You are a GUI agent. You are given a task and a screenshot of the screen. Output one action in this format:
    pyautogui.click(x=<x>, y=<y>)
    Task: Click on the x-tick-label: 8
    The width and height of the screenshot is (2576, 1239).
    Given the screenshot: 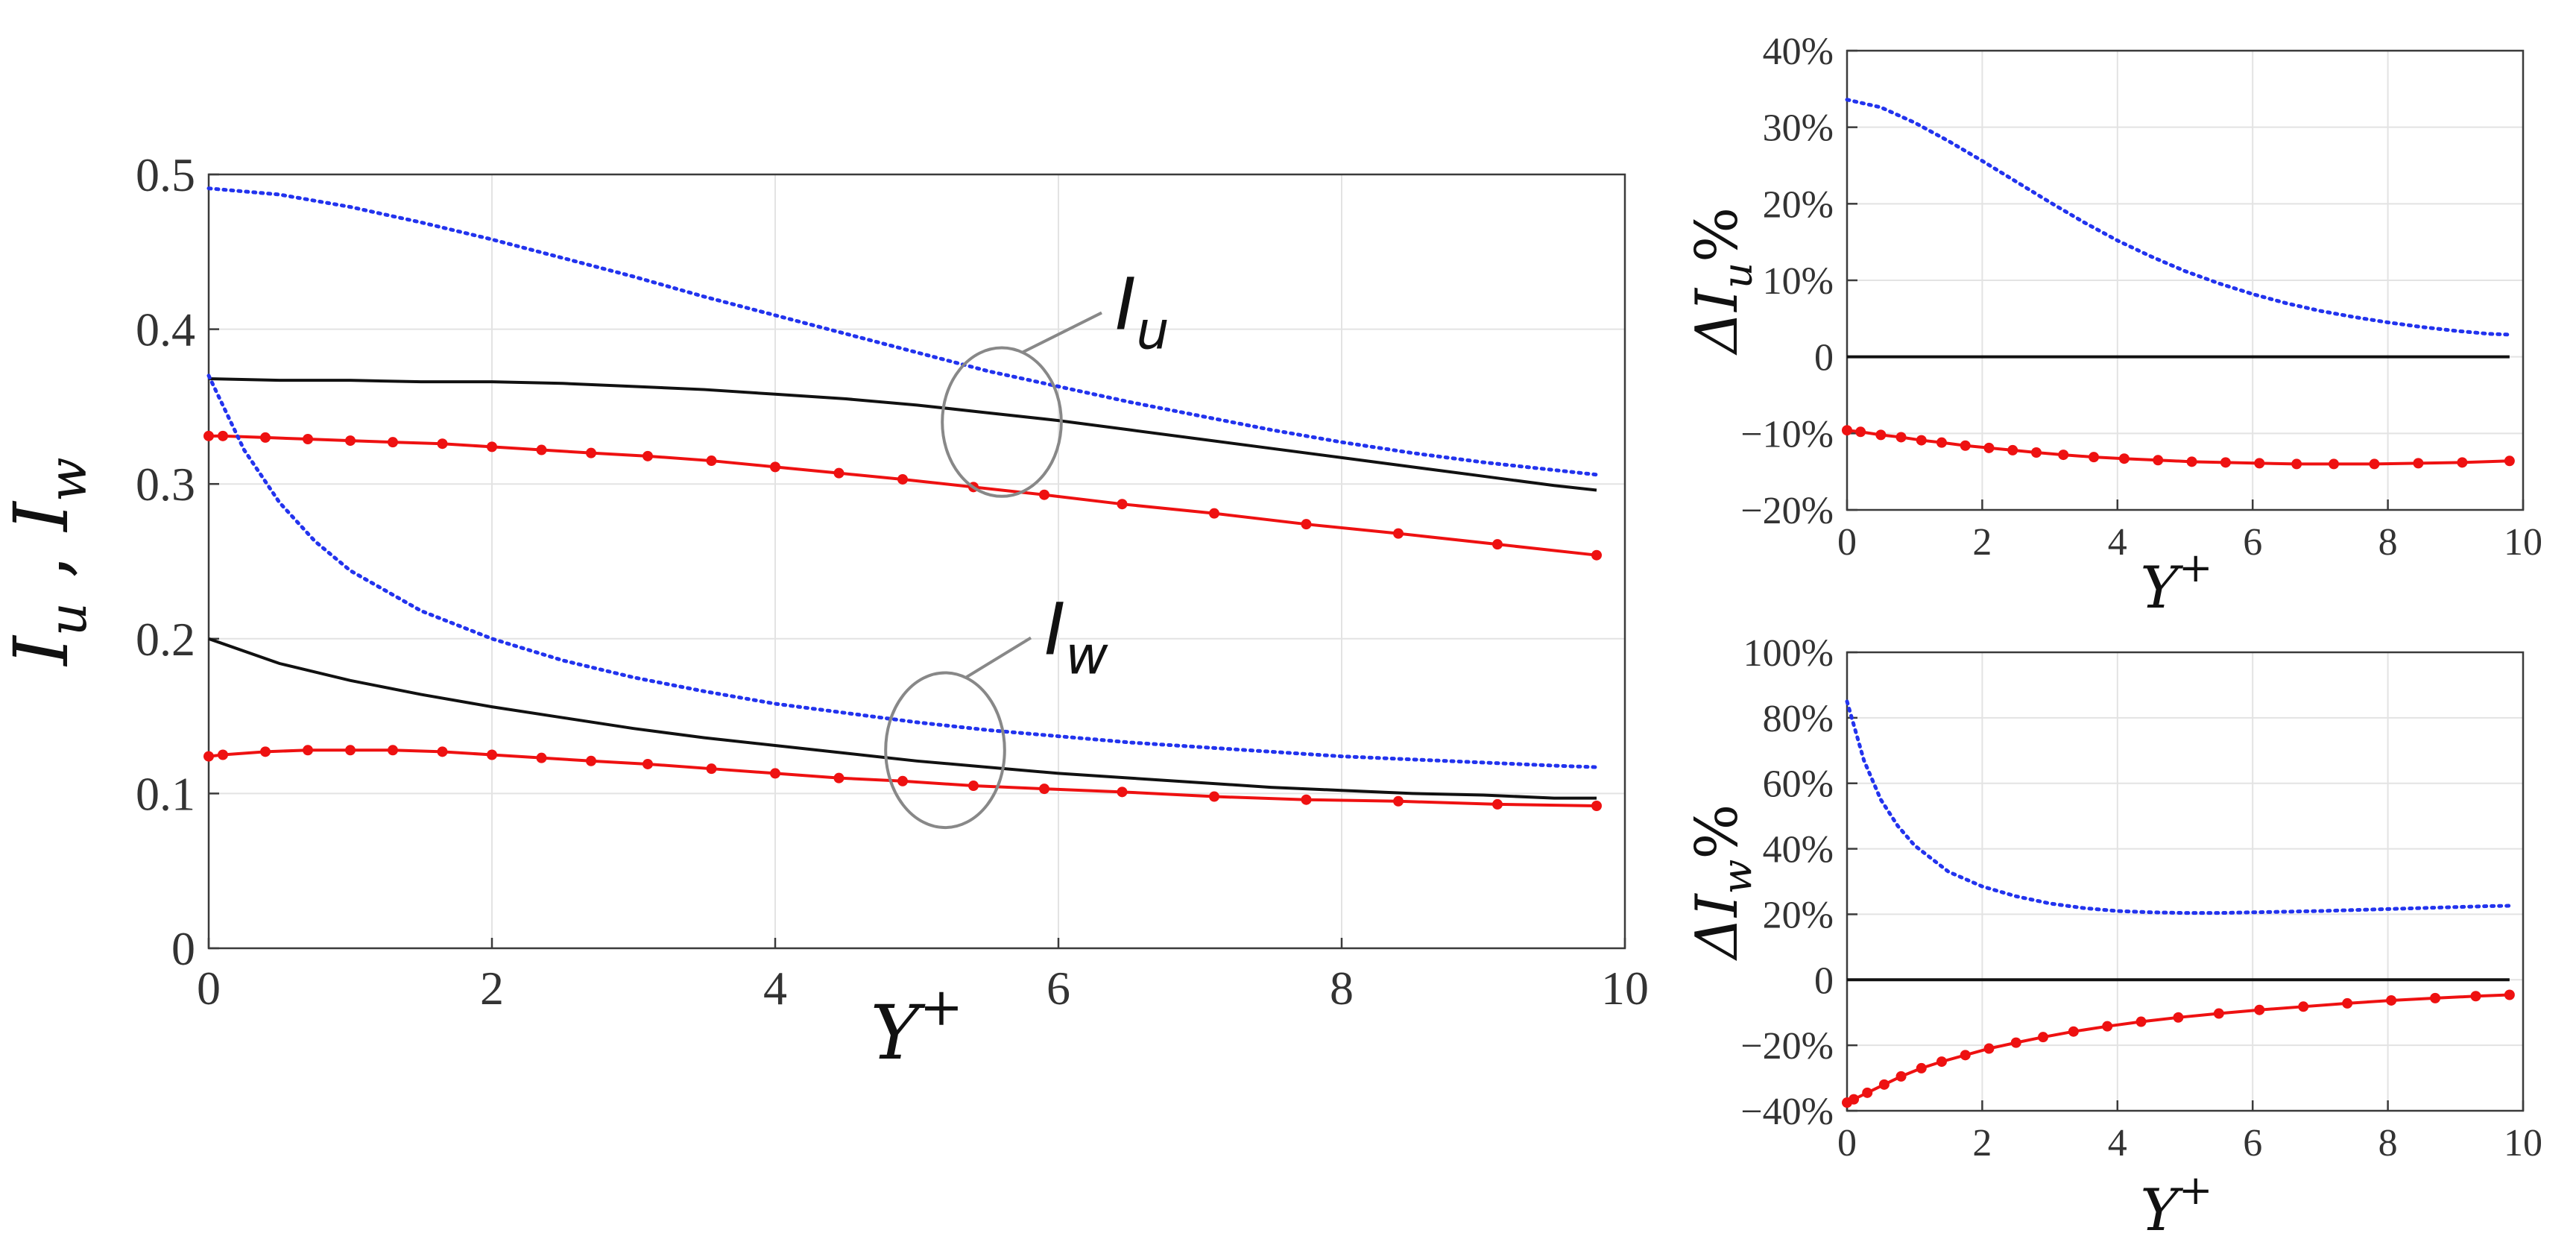 What is the action you would take?
    pyautogui.click(x=1342, y=988)
    